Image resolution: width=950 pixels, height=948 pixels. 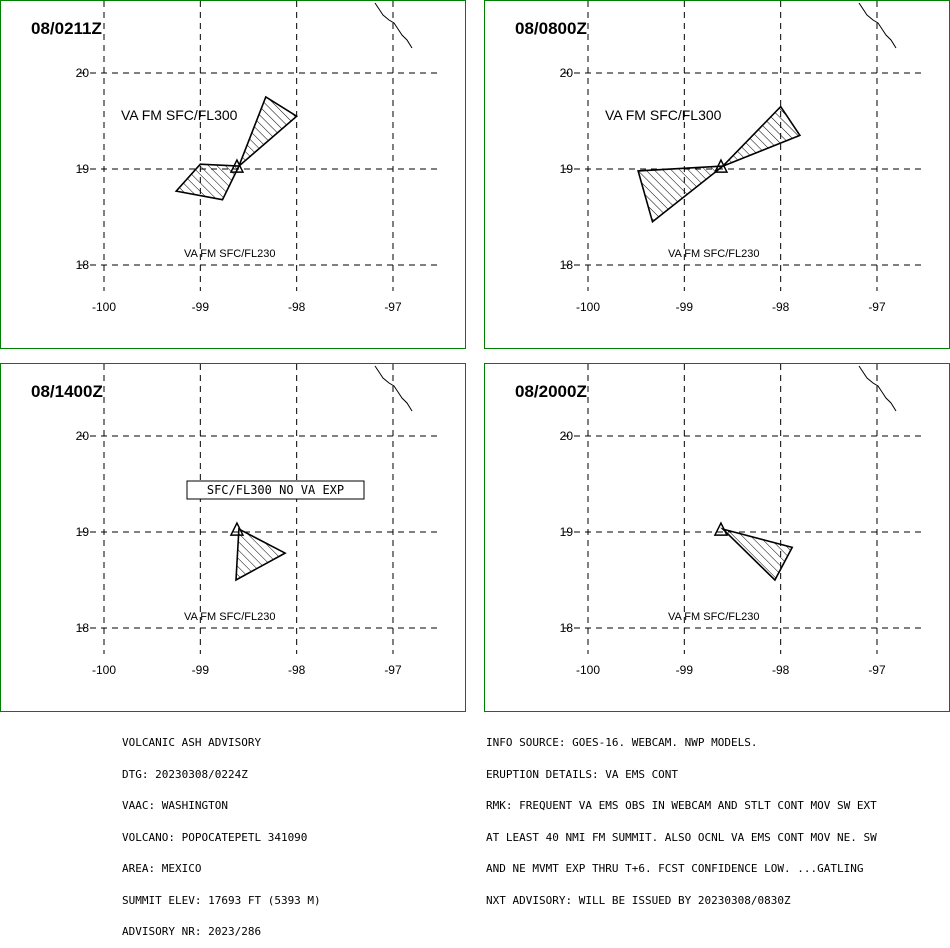 I want to click on advisory-line: VAAC: WASHINGTON, so click(x=175, y=805).